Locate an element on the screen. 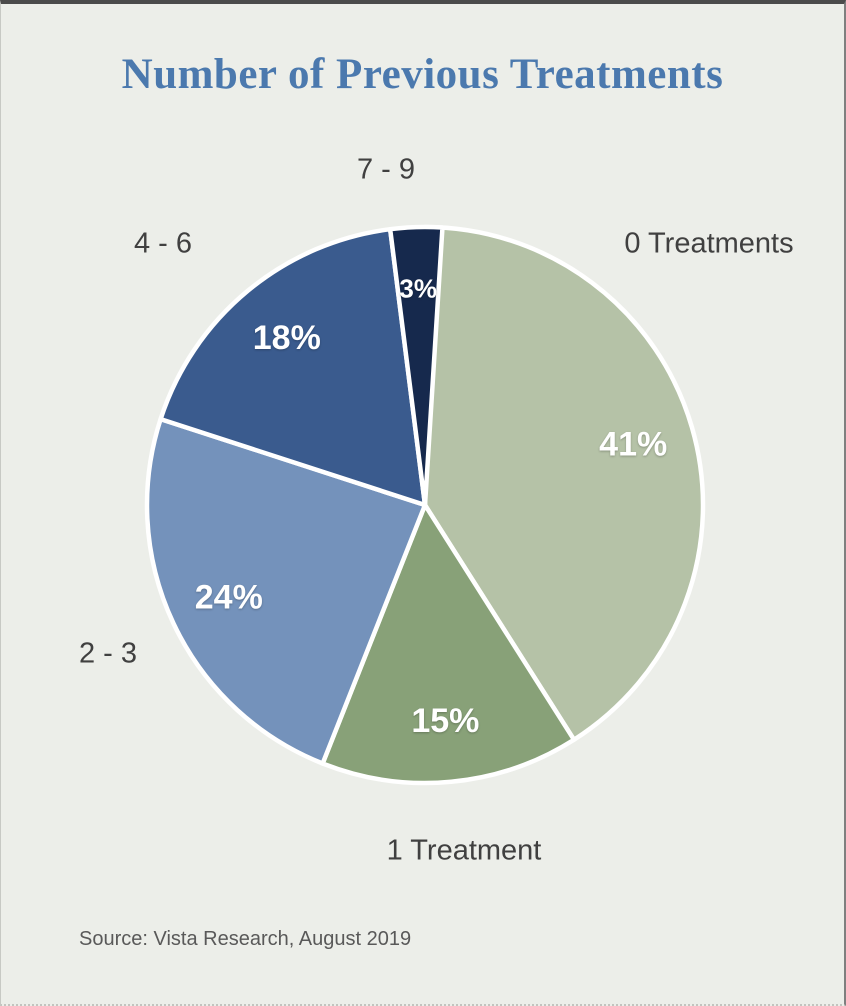 Image resolution: width=846 pixels, height=1006 pixels. percent-label-3: 18% is located at coordinates (287, 338).